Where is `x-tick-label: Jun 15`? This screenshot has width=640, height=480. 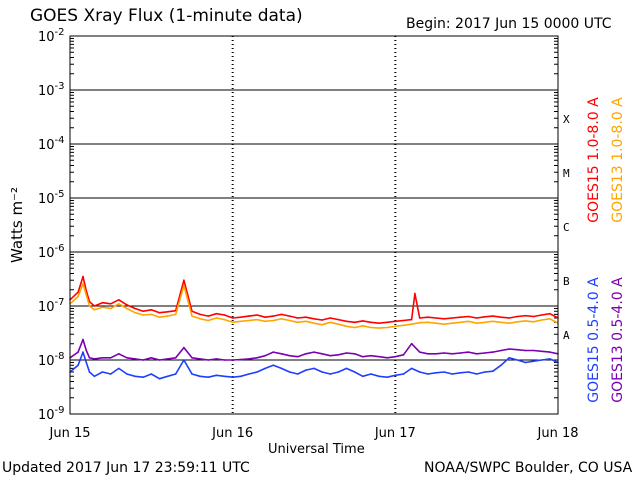
x-tick-label: Jun 15 is located at coordinates (70, 433).